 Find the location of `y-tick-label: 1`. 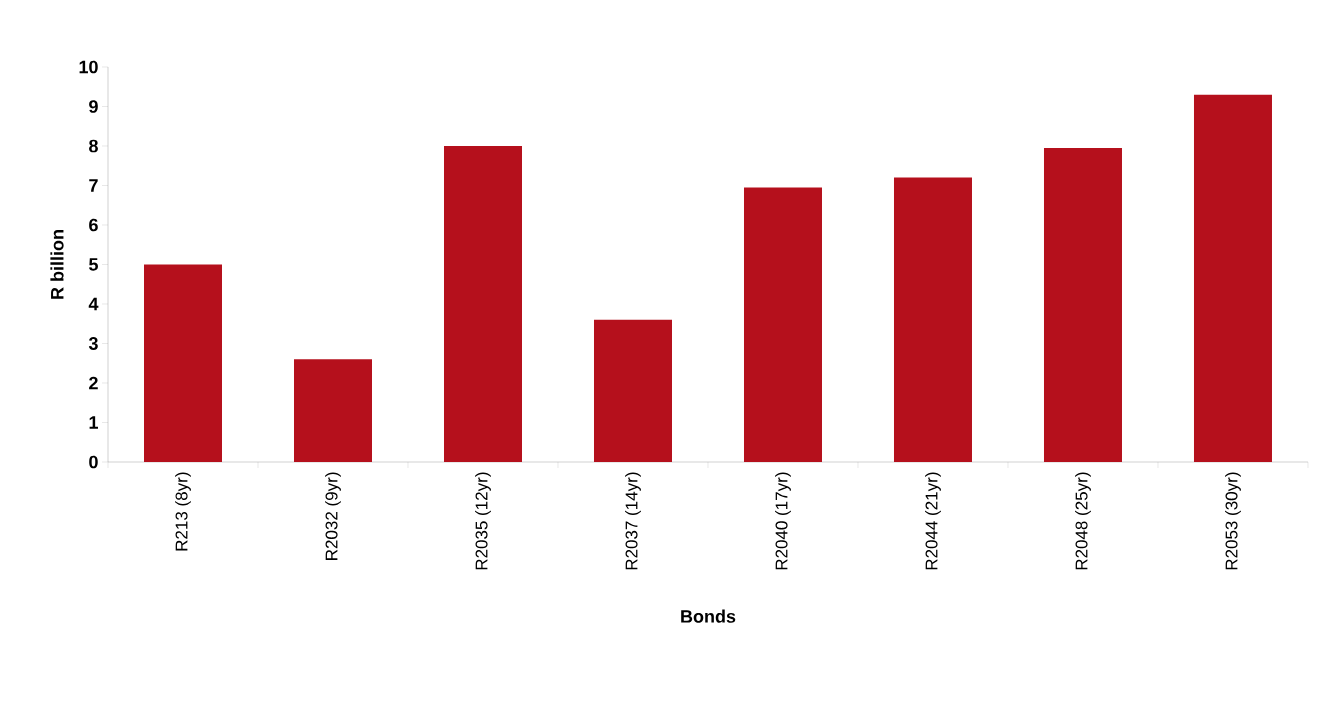

y-tick-label: 1 is located at coordinates (93, 422).